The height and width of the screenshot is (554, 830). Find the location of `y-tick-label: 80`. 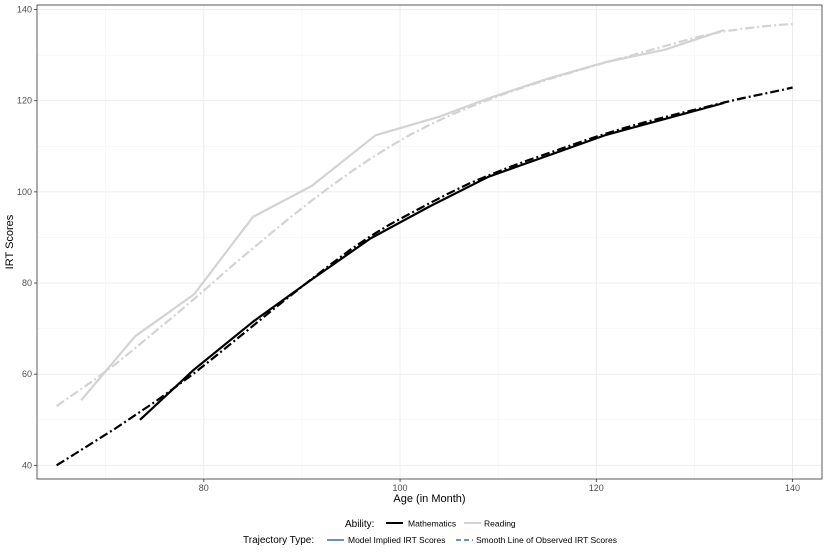

y-tick-label: 80 is located at coordinates (27, 283).